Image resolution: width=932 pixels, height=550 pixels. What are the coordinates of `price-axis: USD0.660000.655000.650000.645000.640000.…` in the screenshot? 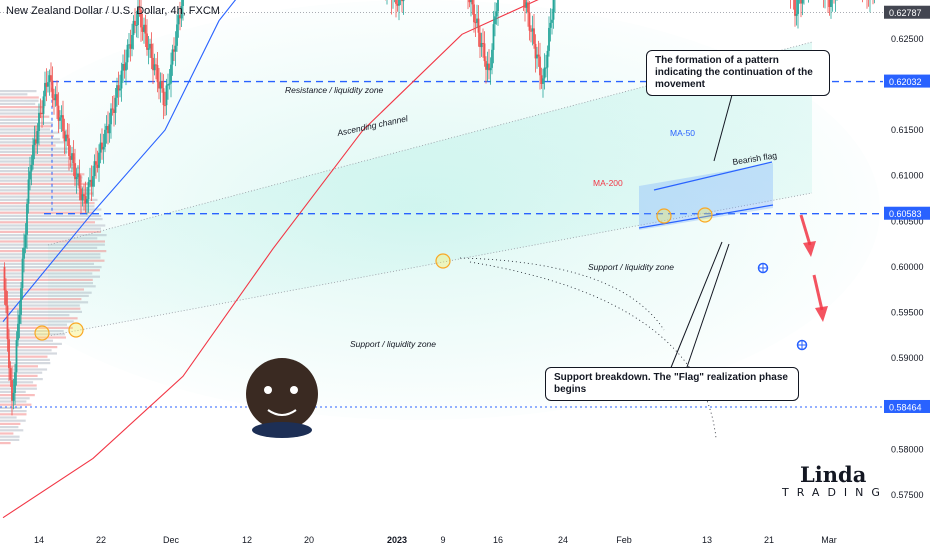 It's located at (907, 275).